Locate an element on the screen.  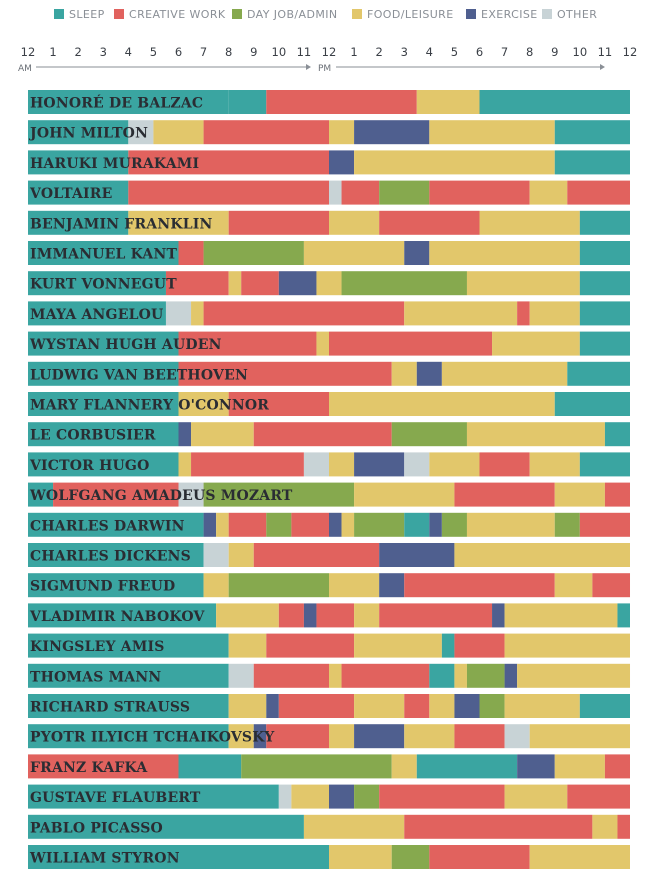
person-name: GUSTAVE FLAUBERT is located at coordinates (115, 798).